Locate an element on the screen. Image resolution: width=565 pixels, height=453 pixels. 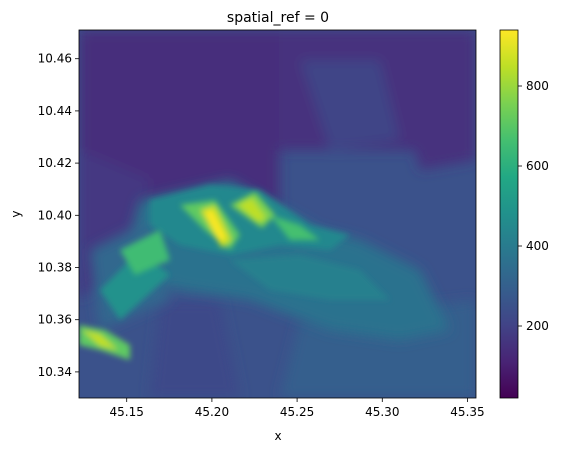
colorbar-tick-label: 400 is located at coordinates (537, 246).